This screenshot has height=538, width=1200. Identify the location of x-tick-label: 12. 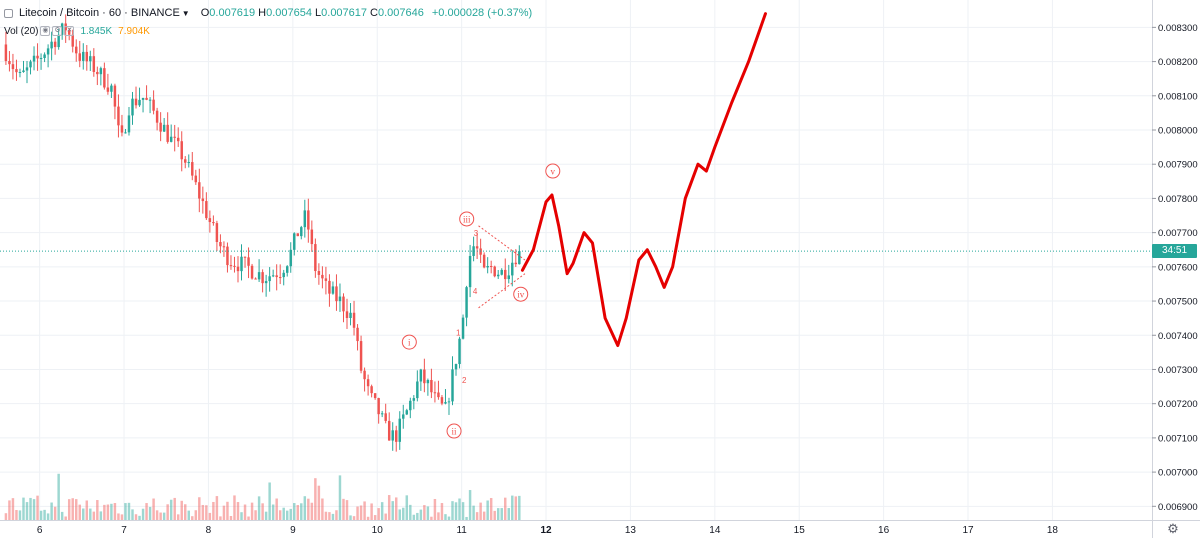
(546, 530).